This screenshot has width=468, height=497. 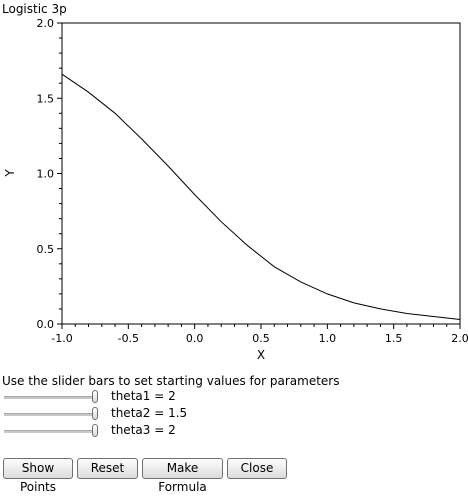 What do you see at coordinates (459, 338) in the screenshot?
I see `x-tick-label: 2.0` at bounding box center [459, 338].